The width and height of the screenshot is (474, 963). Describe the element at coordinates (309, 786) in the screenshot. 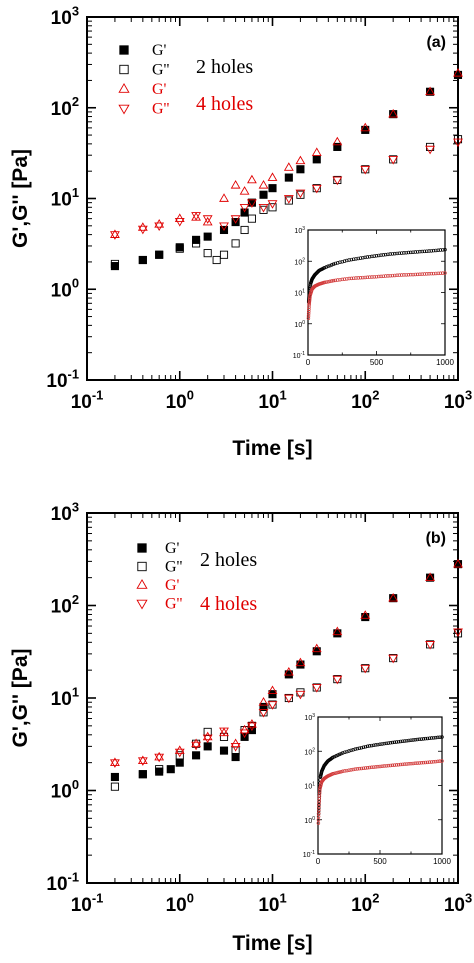

I see `inset-y-tick-label: 10¹` at that location.